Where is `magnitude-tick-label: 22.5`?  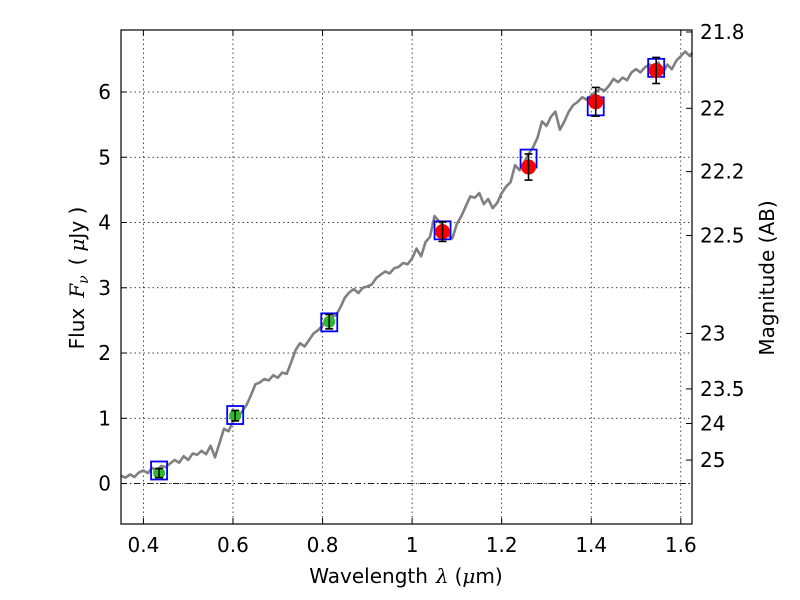 magnitude-tick-label: 22.5 is located at coordinates (722, 236).